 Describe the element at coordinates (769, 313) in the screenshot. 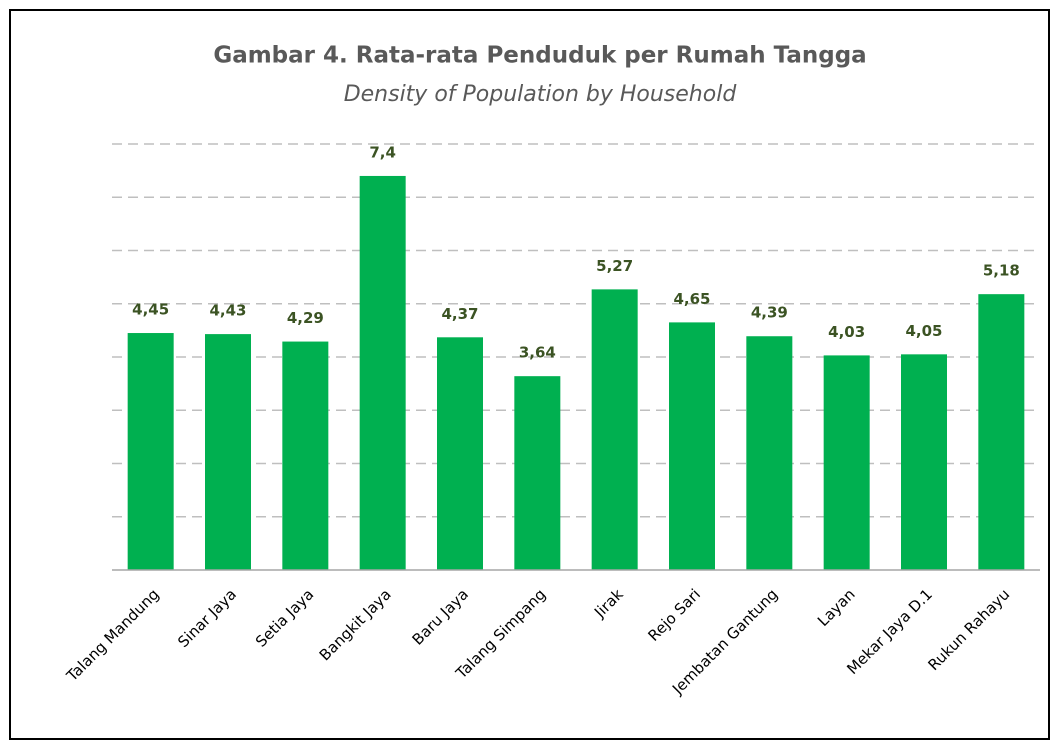

I see `data-label: 4,39` at that location.